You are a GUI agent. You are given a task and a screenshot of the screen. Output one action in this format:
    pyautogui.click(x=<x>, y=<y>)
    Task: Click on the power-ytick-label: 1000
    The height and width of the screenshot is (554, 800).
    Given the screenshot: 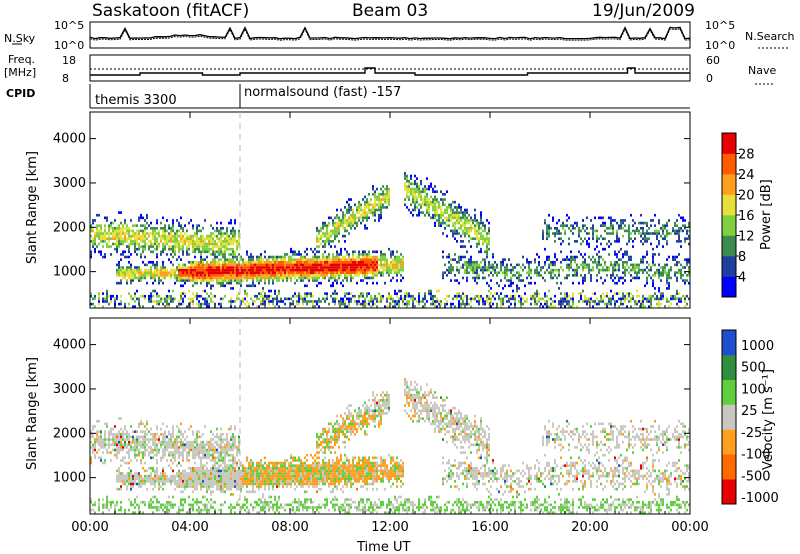 What is the action you would take?
    pyautogui.click(x=69, y=272)
    